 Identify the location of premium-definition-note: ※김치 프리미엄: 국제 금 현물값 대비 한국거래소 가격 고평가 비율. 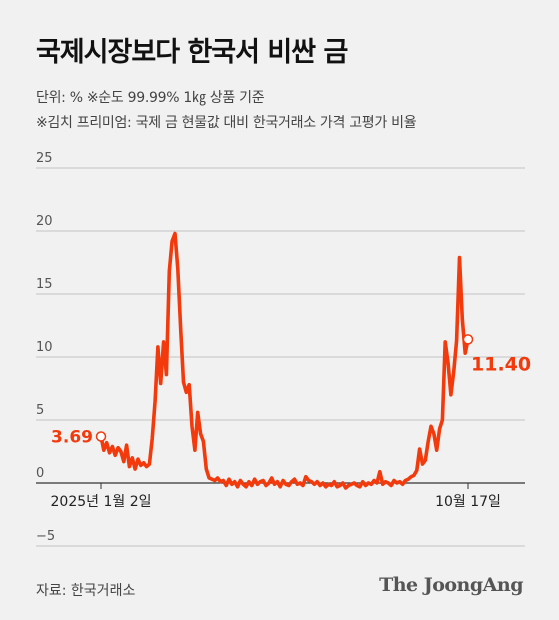
(226, 123).